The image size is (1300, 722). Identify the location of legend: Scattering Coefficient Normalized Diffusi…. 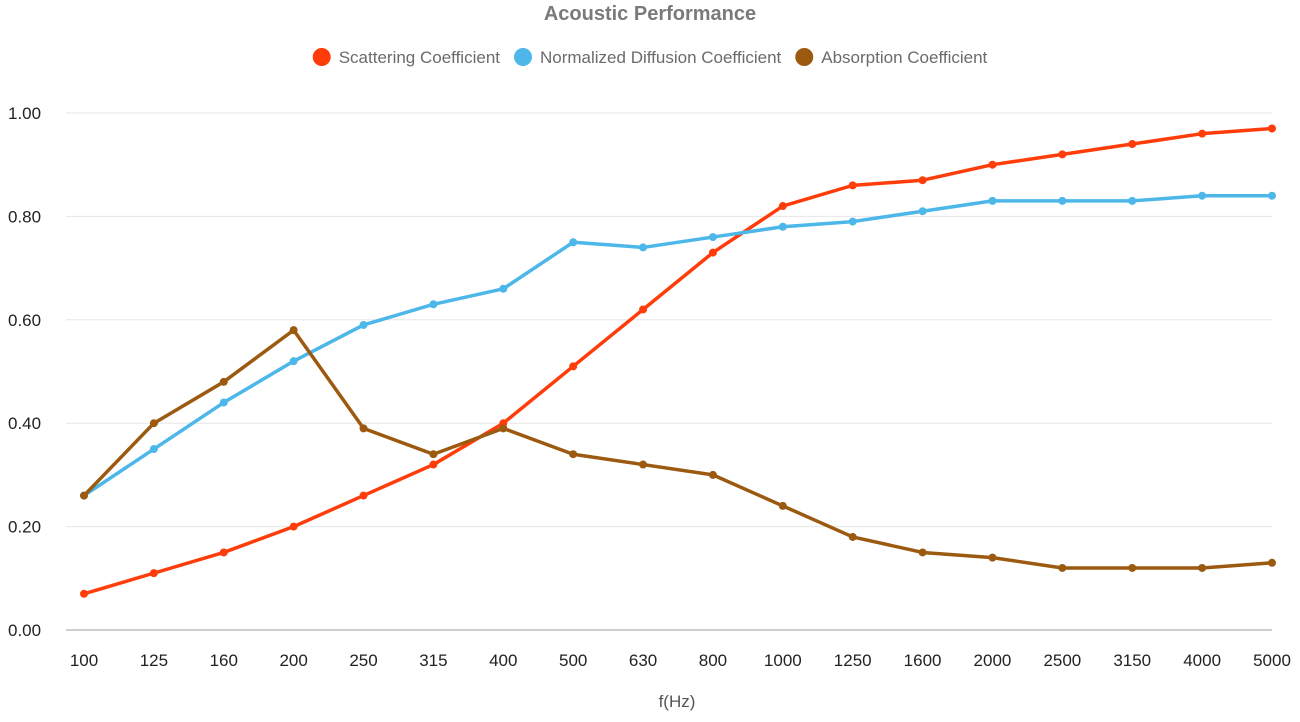
(650, 57).